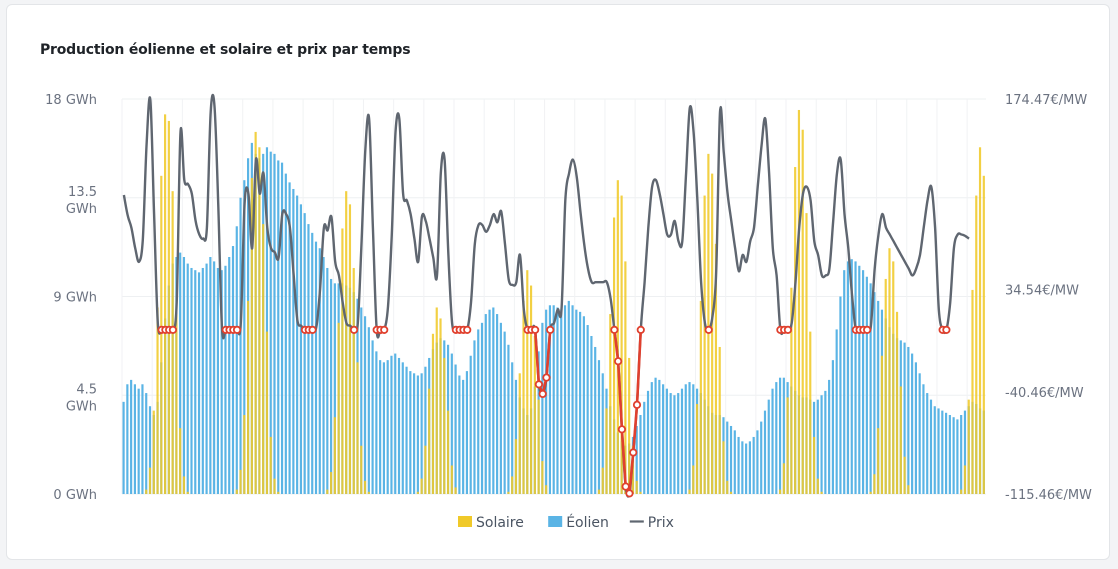  I want to click on y-left-tick-line: 13.5, so click(82, 192).